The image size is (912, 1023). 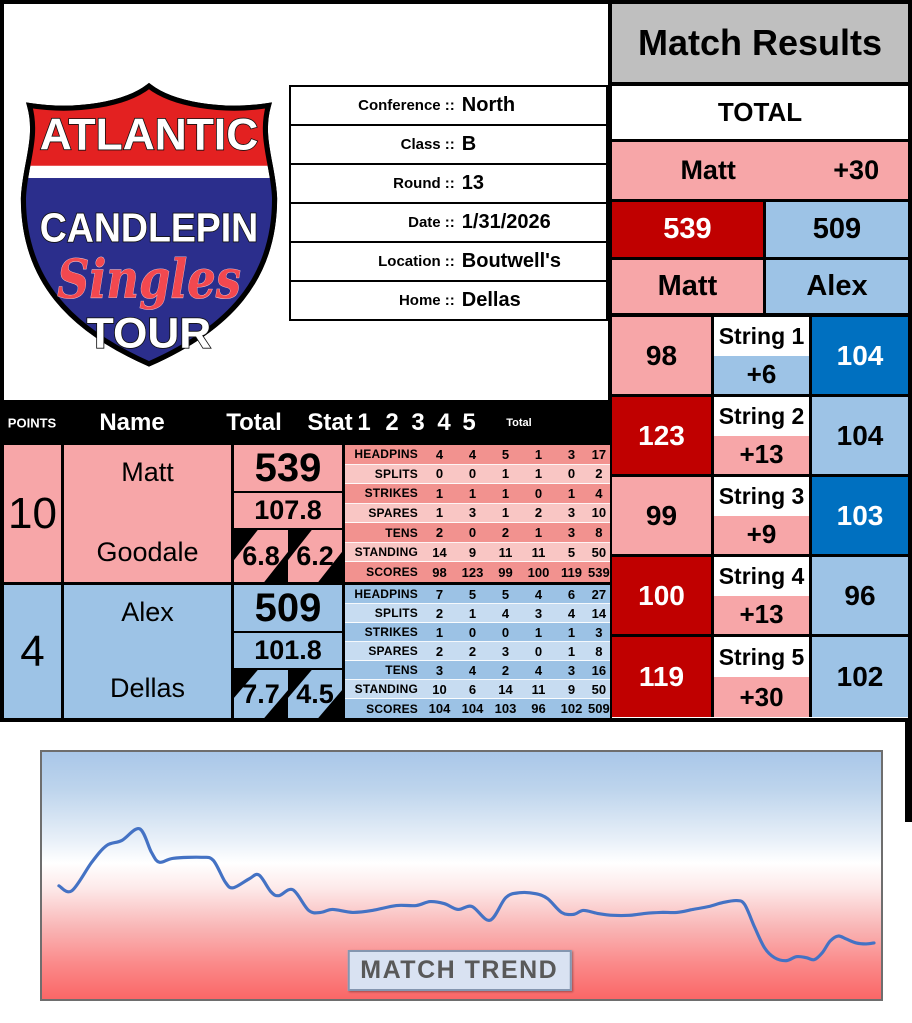 I want to click on player-name-cell: Matt Goodale, so click(x=149, y=513).